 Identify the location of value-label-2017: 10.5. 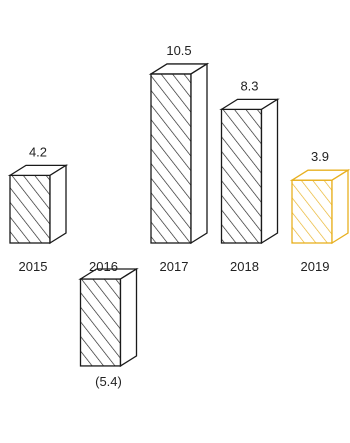
(178, 50).